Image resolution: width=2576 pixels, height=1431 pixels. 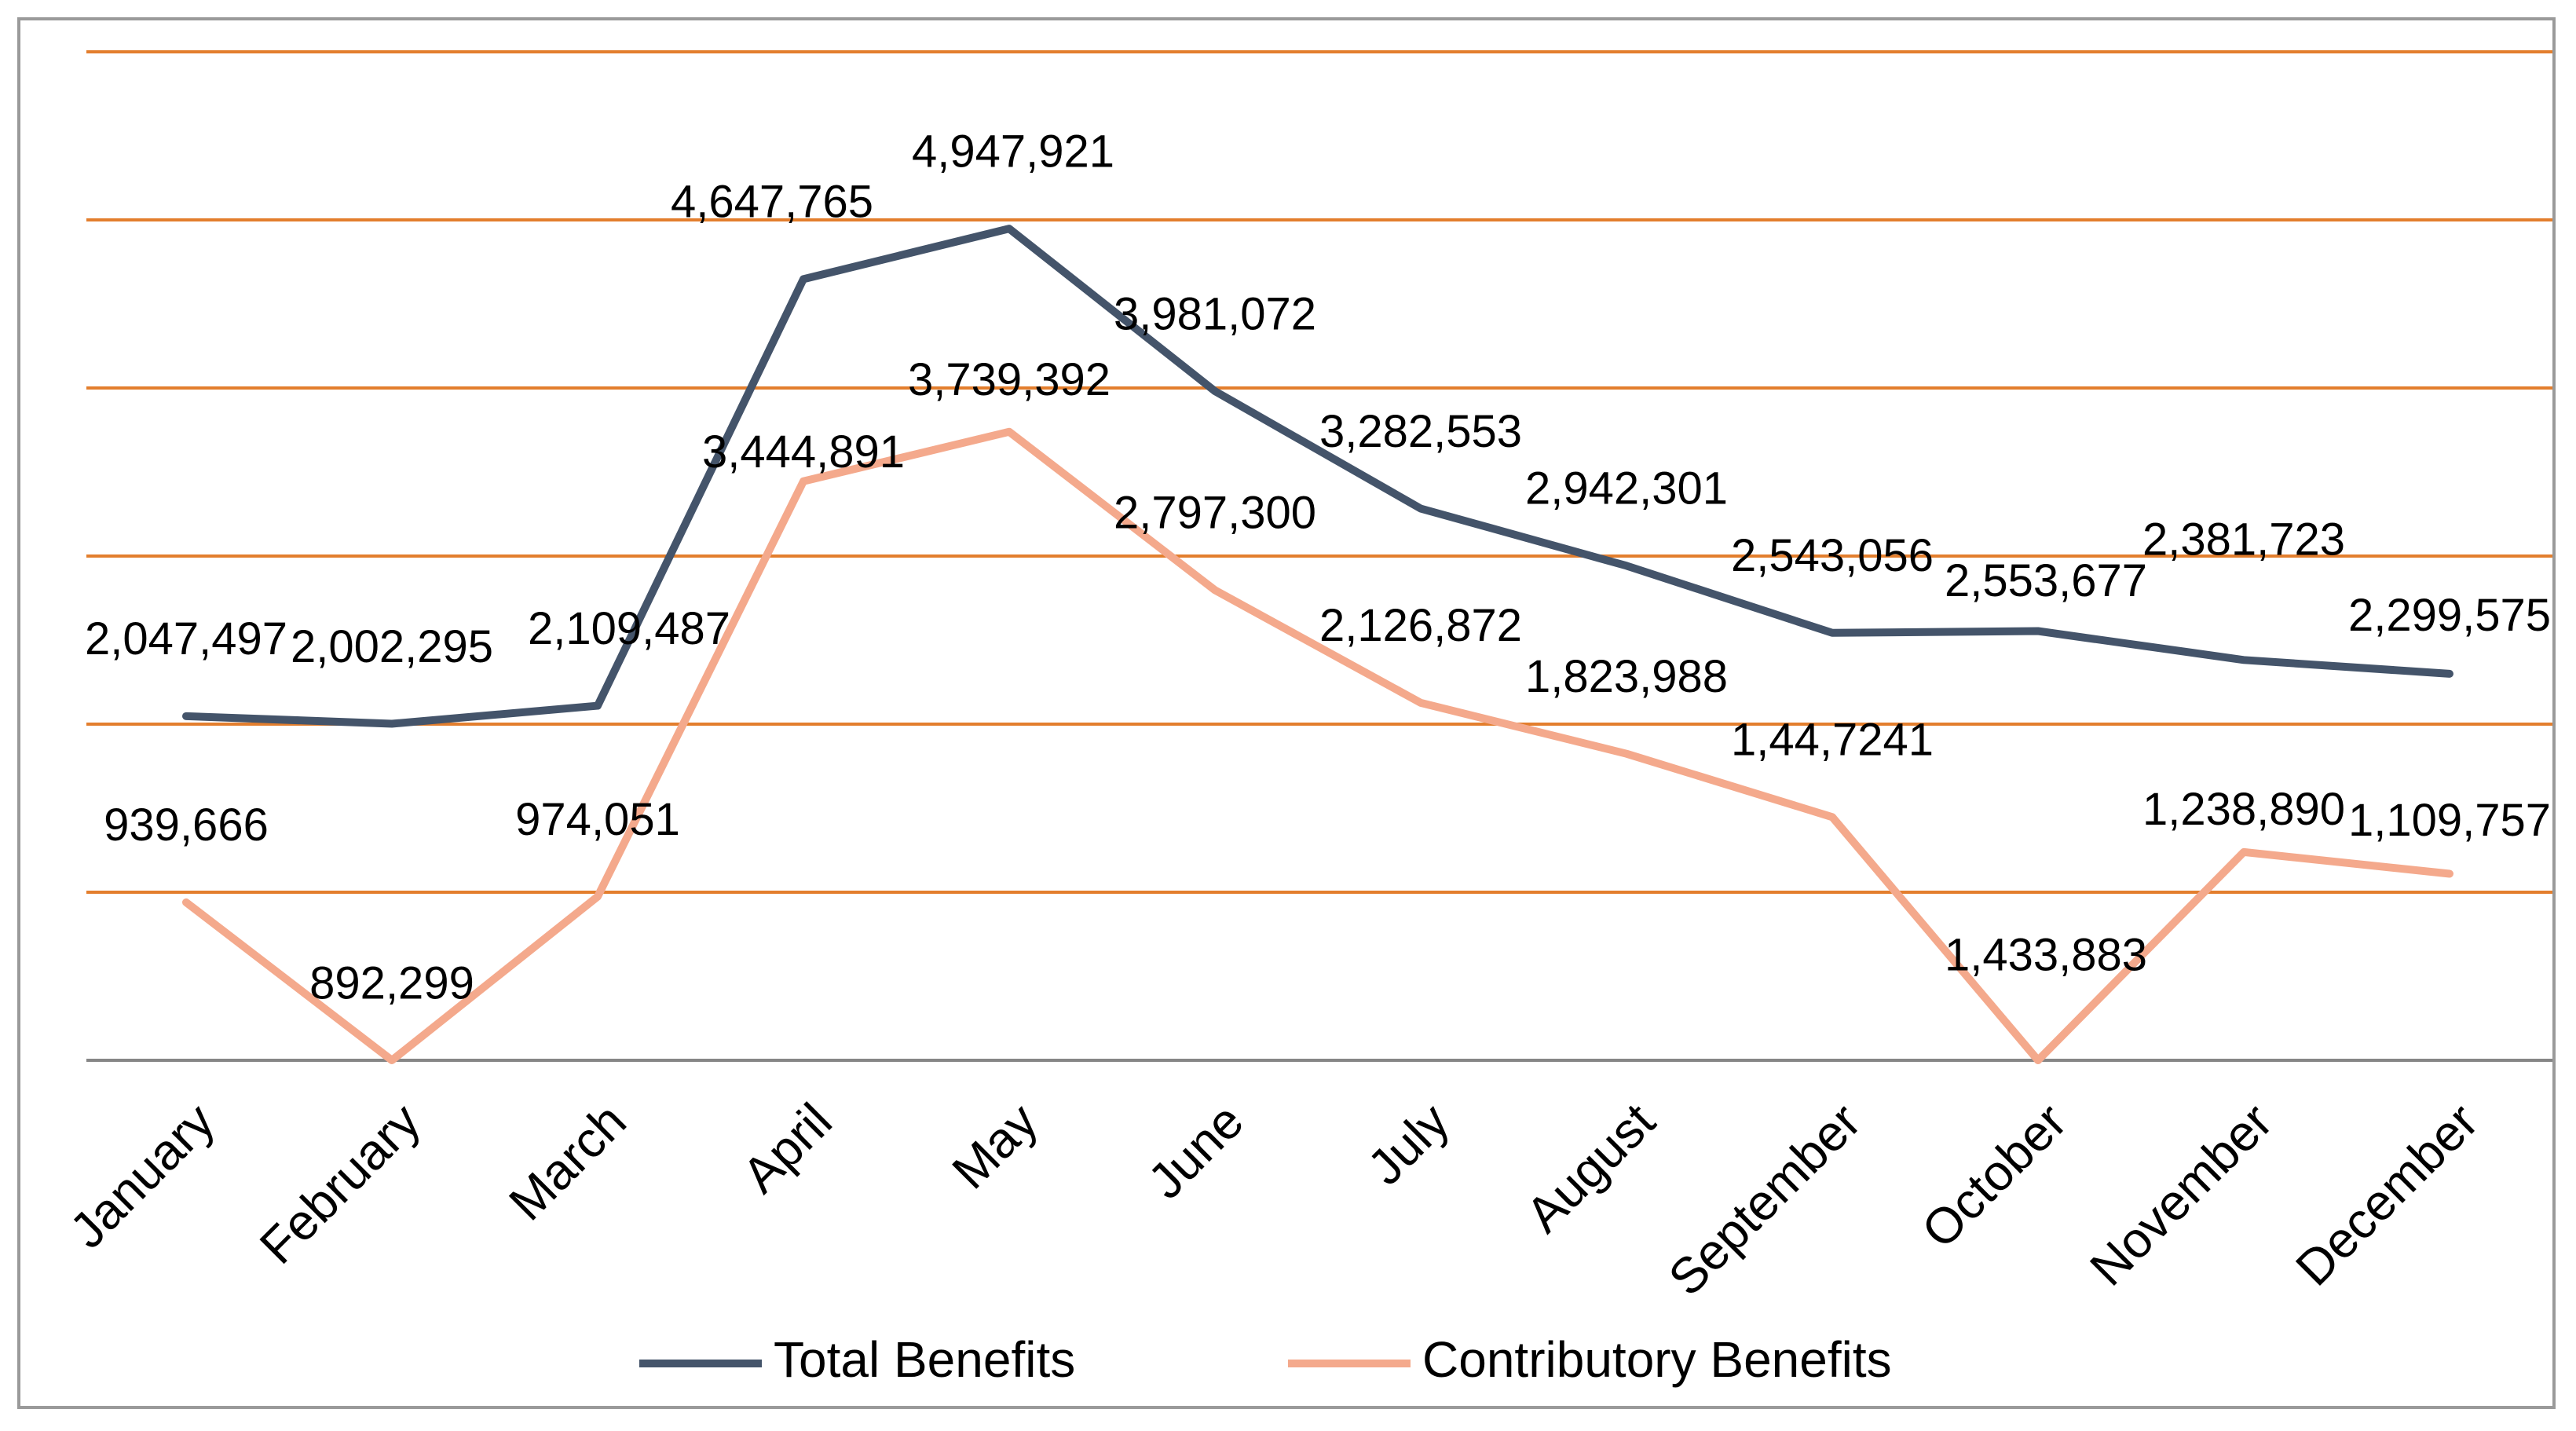 I want to click on x-tick-label: June, so click(x=1195, y=1151).